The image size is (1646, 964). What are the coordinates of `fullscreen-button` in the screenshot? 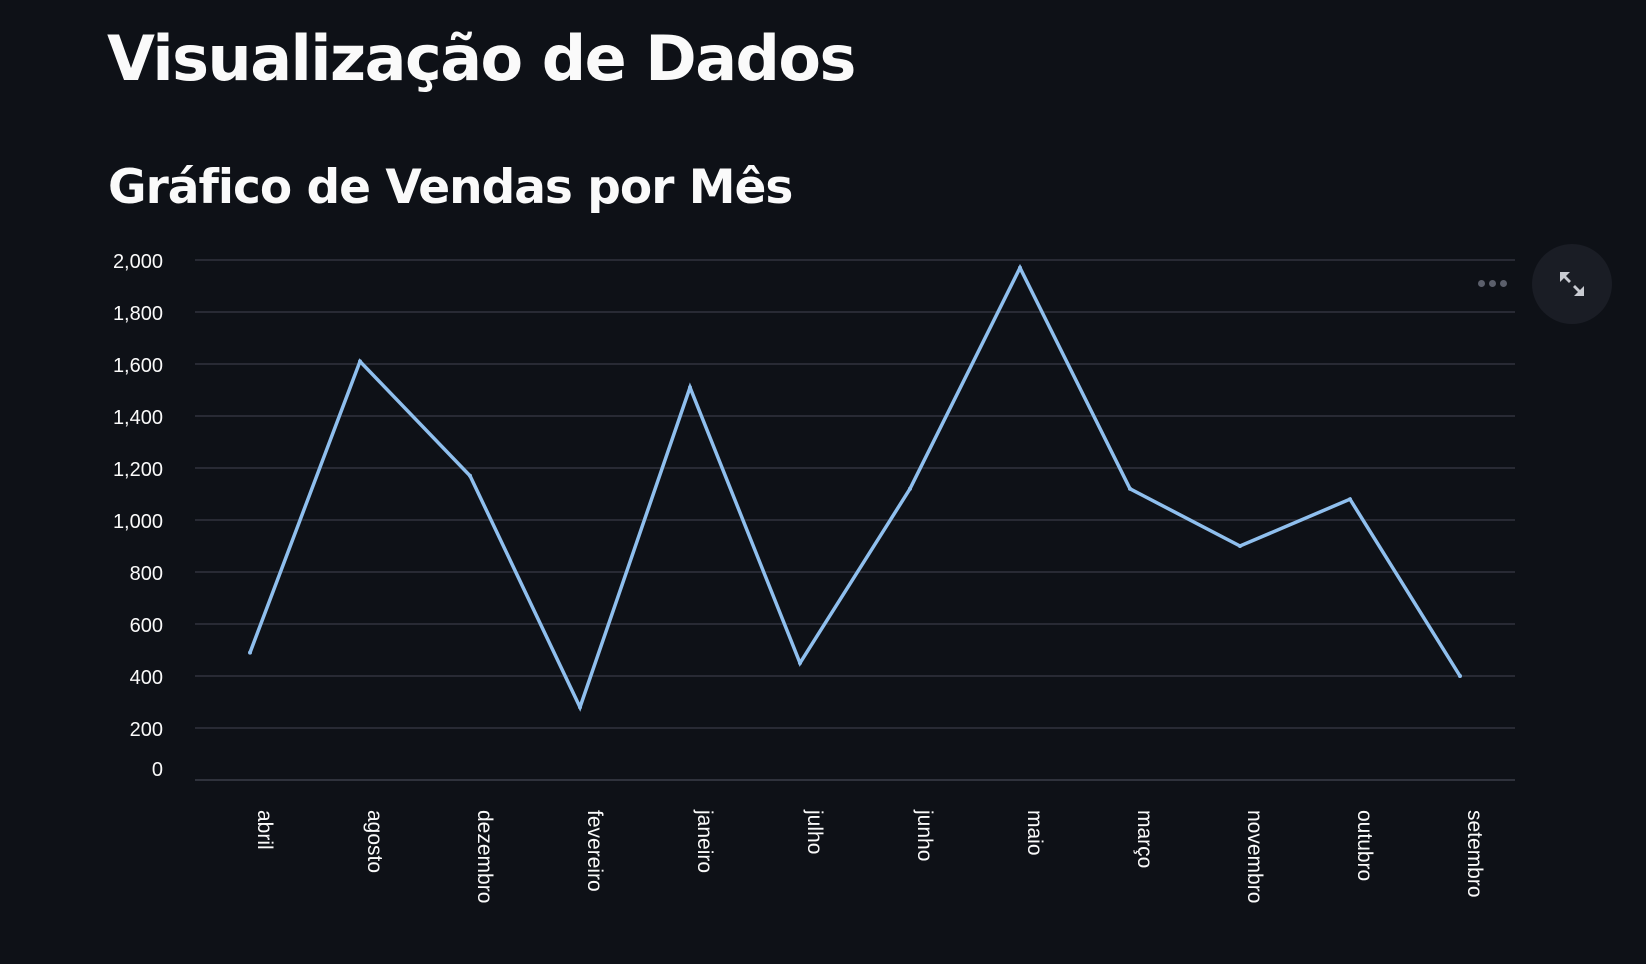 It's located at (1572, 284).